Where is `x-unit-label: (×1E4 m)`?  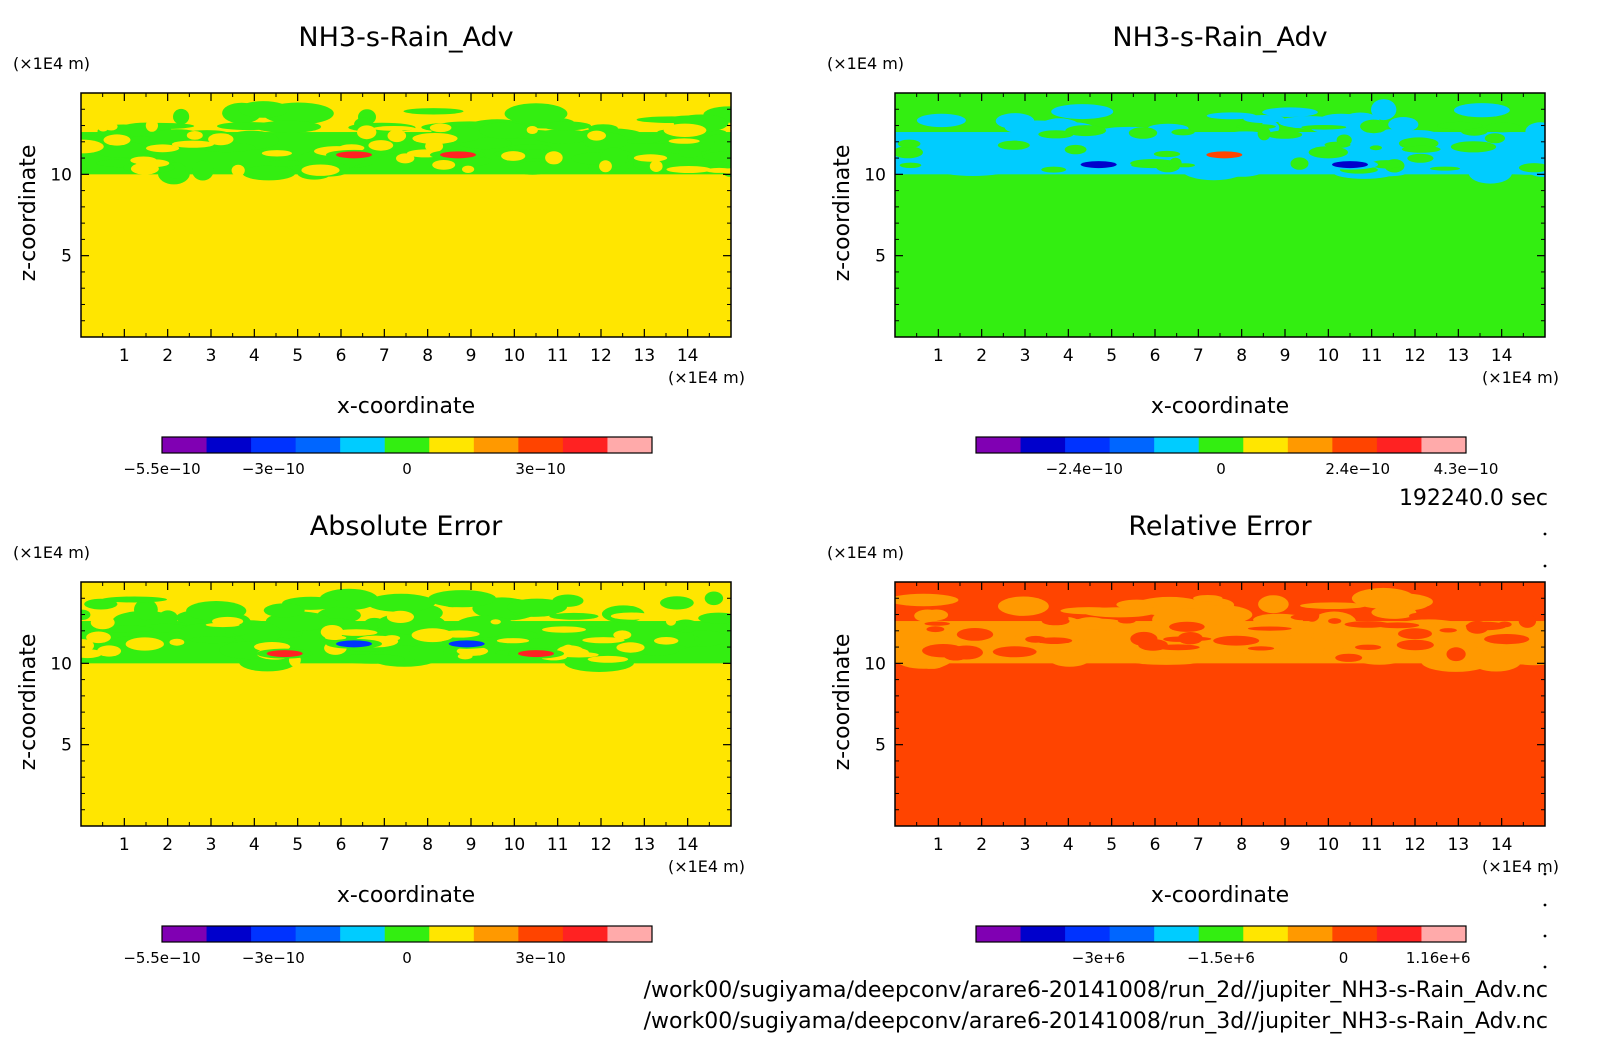 x-unit-label: (×1E4 m) is located at coordinates (1520, 377).